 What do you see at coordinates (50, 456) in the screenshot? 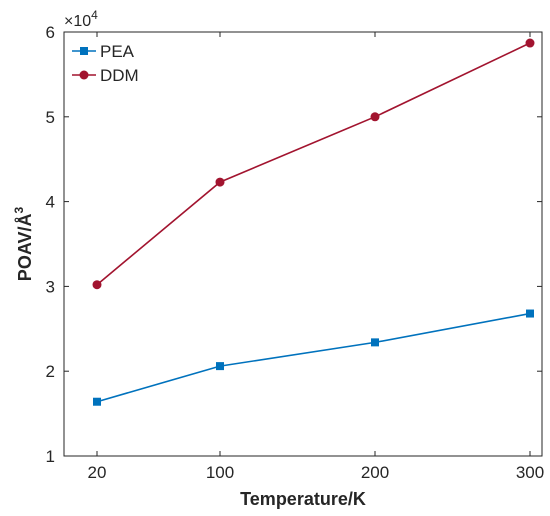
I see `y-tick-label: 1` at bounding box center [50, 456].